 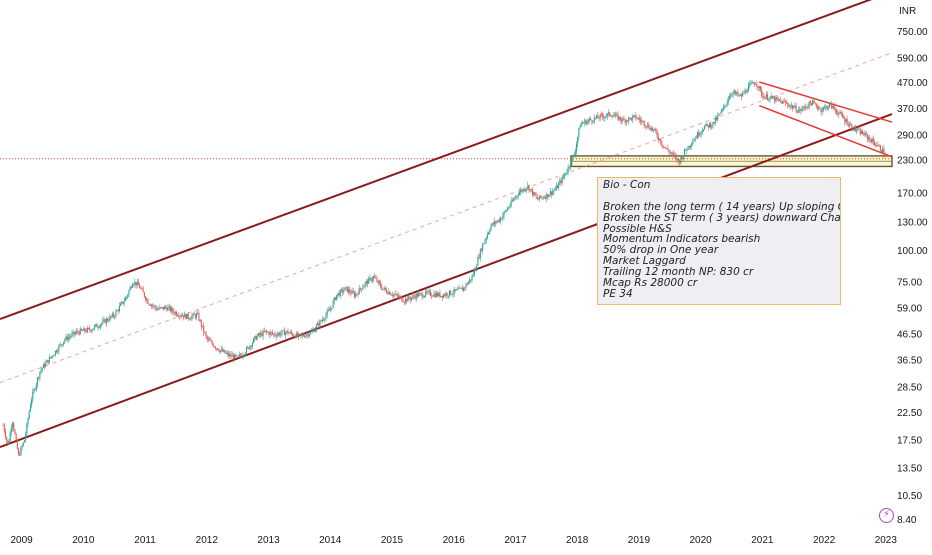 What do you see at coordinates (907, 520) in the screenshot?
I see `y-tick-label: 8.40` at bounding box center [907, 520].